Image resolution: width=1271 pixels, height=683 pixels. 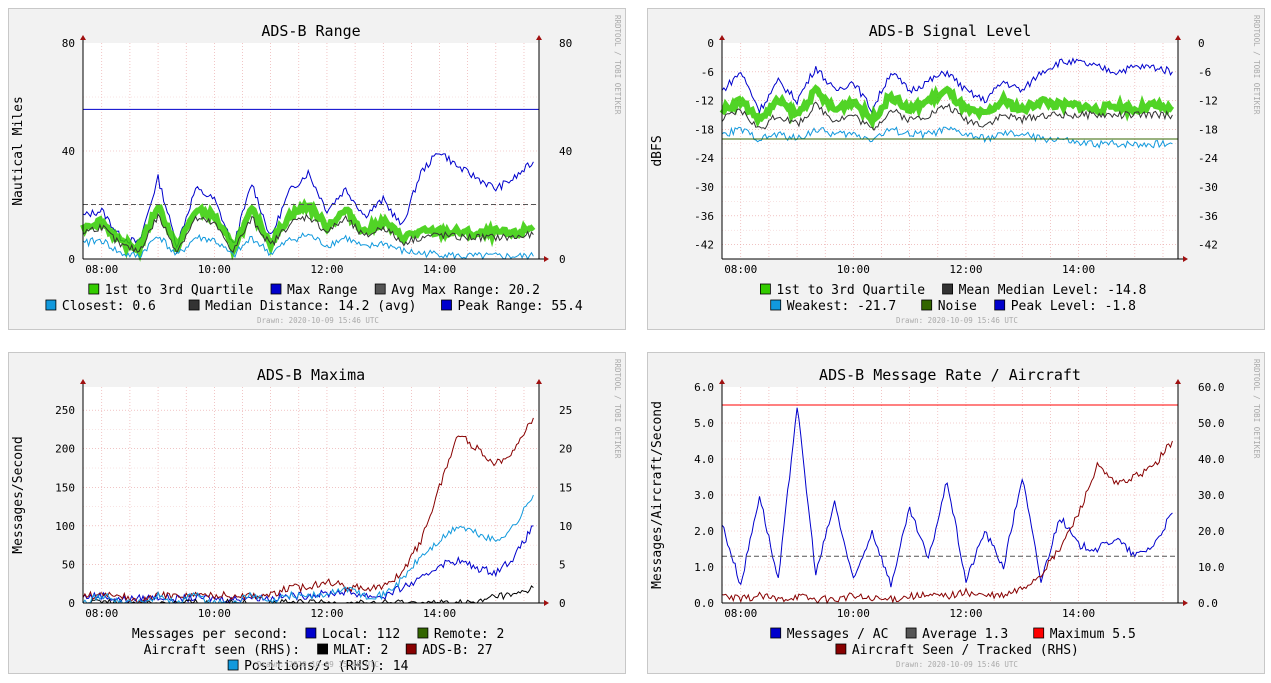 I want to click on graph-title: ADS-B Maxima, so click(x=311, y=375).